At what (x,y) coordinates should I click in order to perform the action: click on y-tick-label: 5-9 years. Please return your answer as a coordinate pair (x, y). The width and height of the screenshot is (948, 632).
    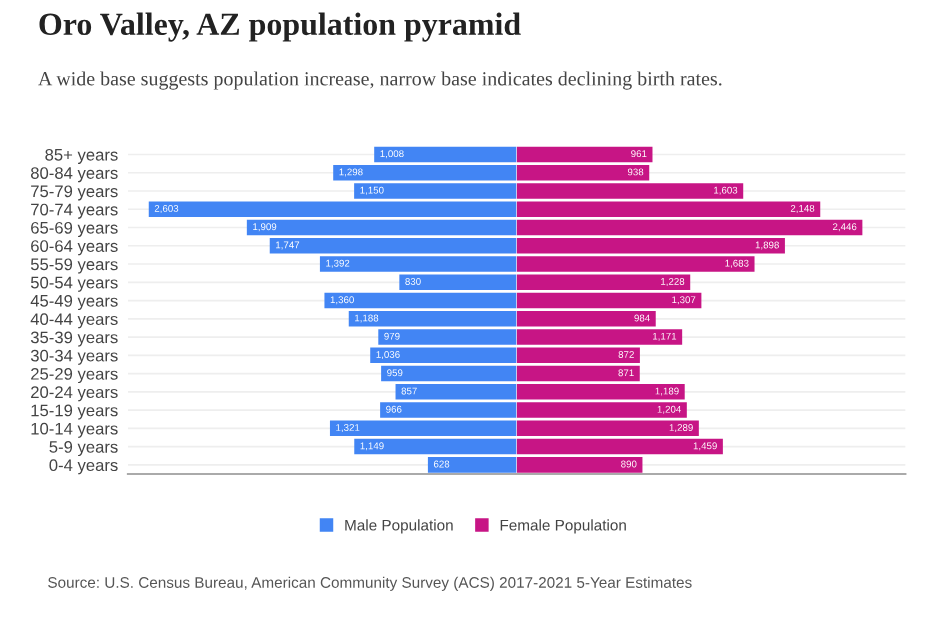
    Looking at the image, I should click on (83, 449).